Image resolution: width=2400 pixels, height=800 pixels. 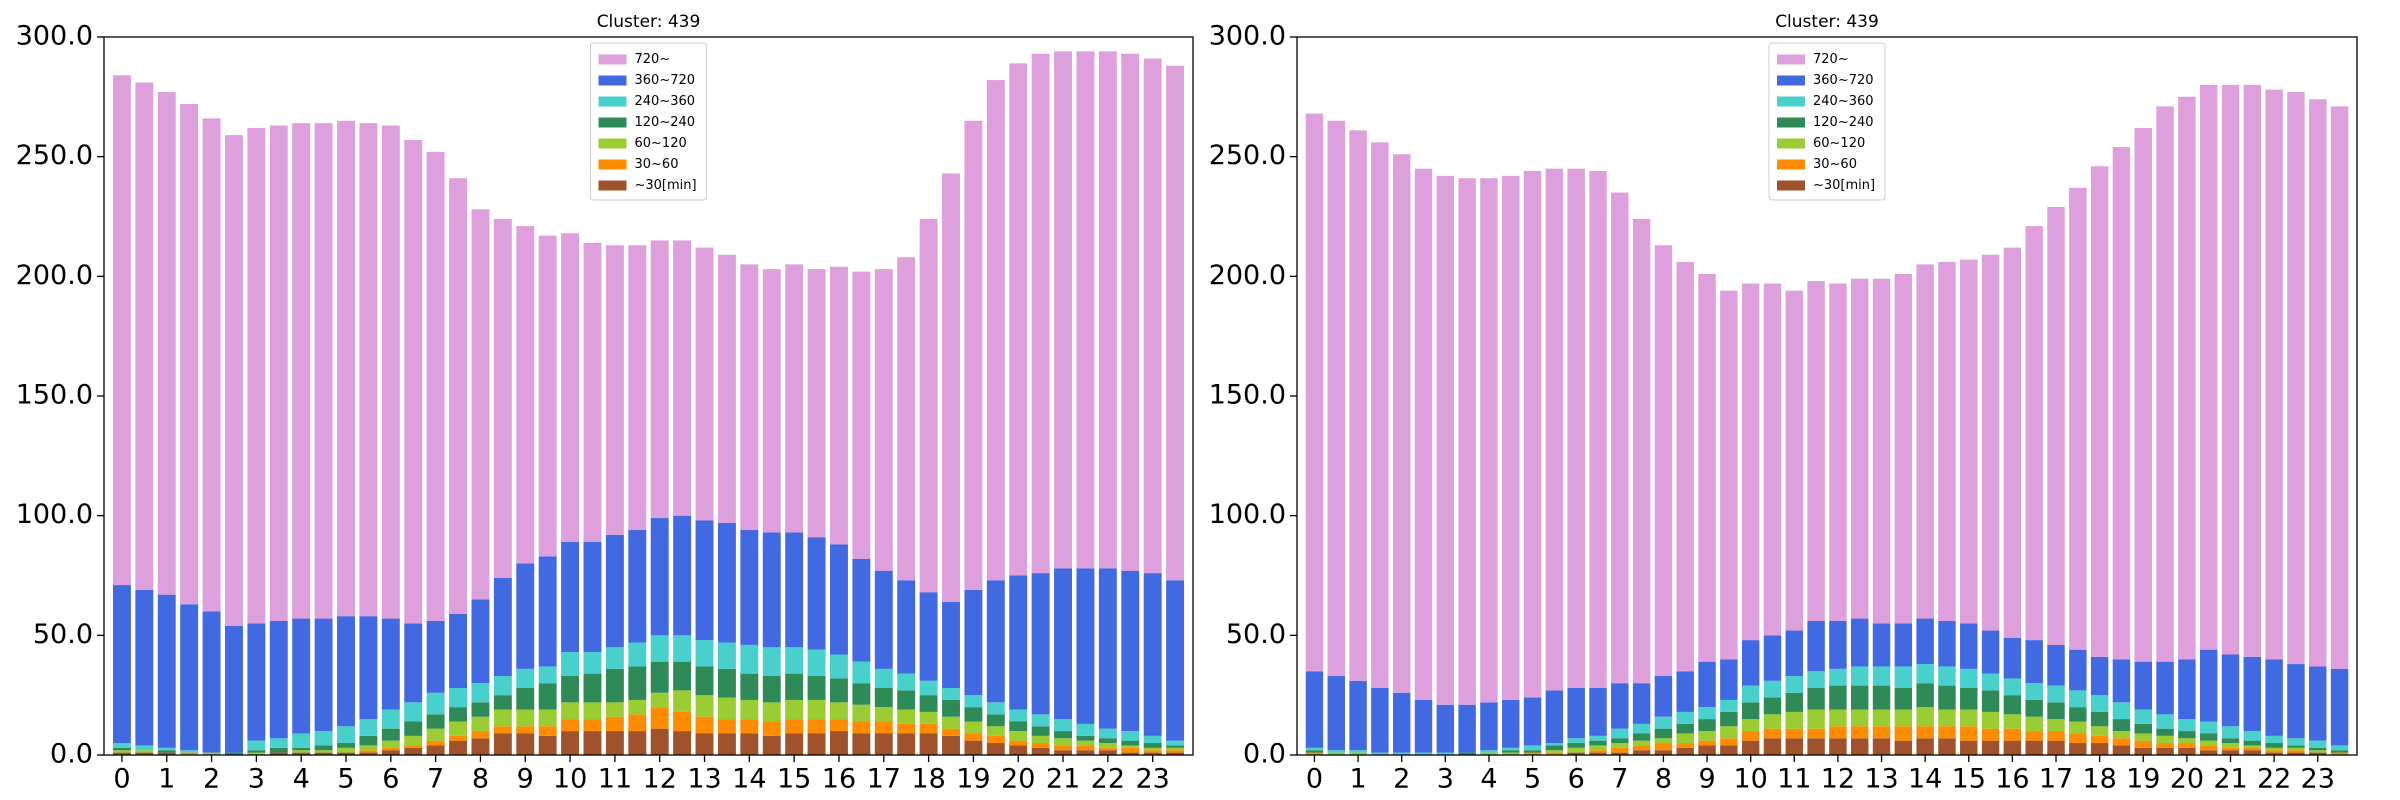 I want to click on legend-label: 240~360, so click(x=665, y=101).